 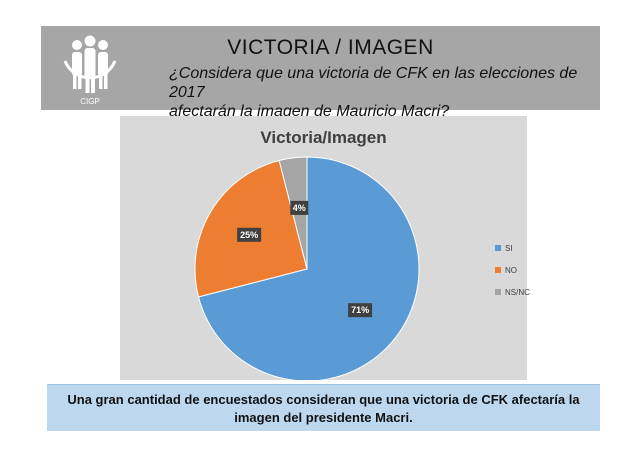 I want to click on legend-item-ns-nc: NS/NC, so click(x=520, y=292).